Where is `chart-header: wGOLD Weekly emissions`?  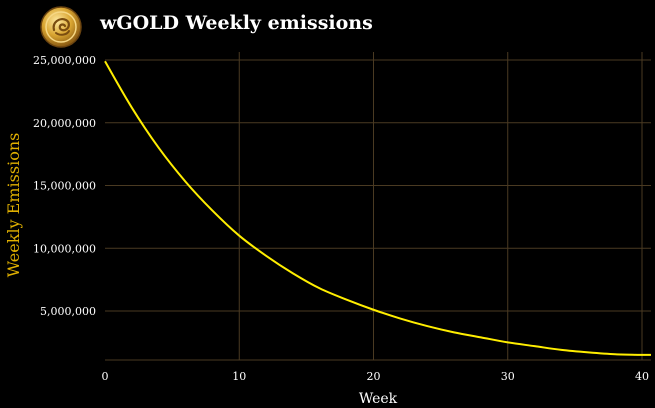 chart-header: wGOLD Weekly emissions is located at coordinates (327, 26).